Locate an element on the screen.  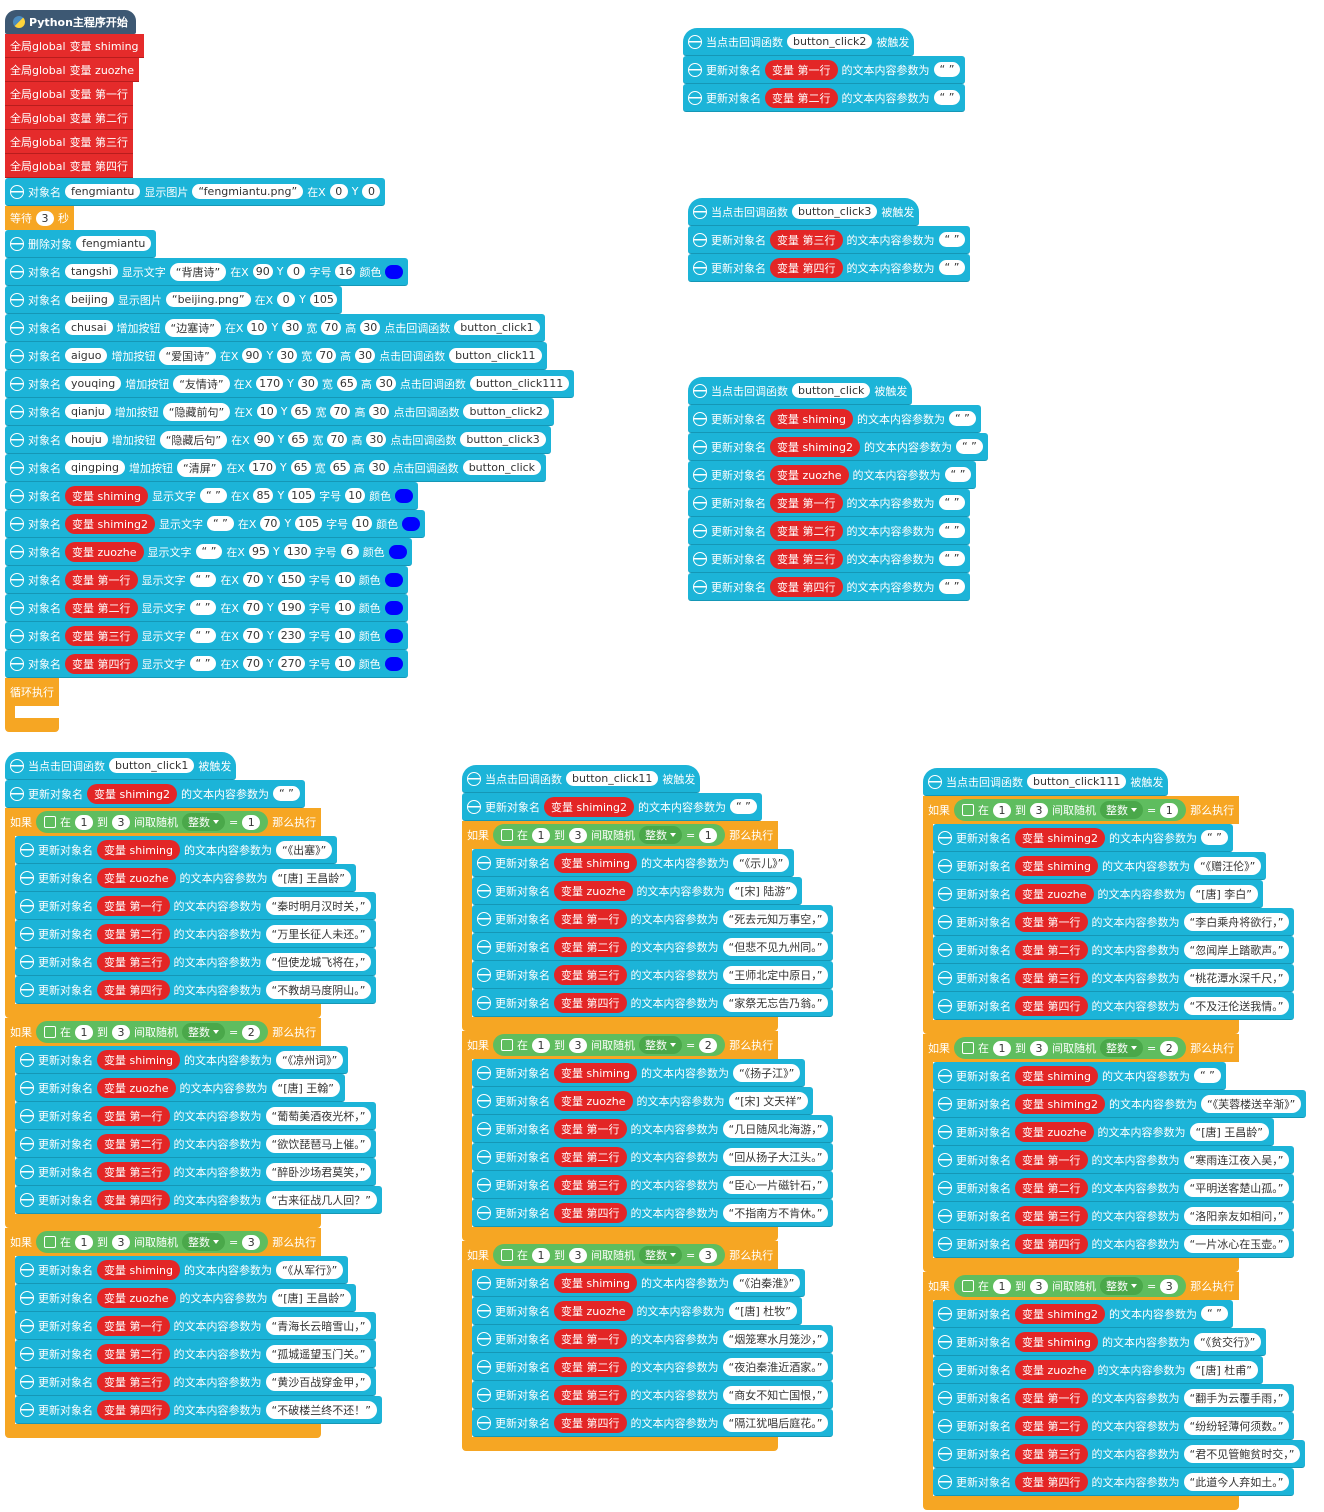
block-label: 间取随机 is located at coordinates (613, 1255).